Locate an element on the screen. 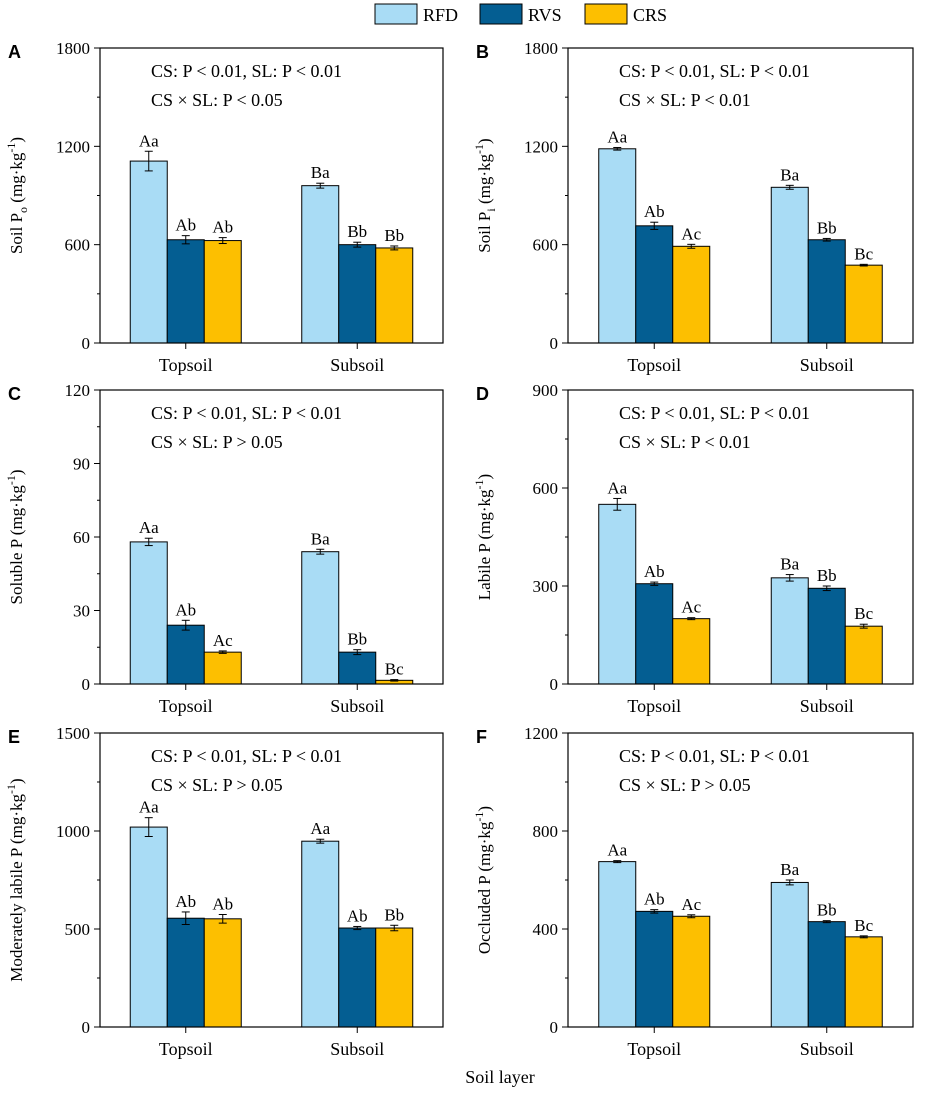 This screenshot has width=941, height=1100. y-axis-label: Soluble P (mg·kg-1) is located at coordinates (15, 537).